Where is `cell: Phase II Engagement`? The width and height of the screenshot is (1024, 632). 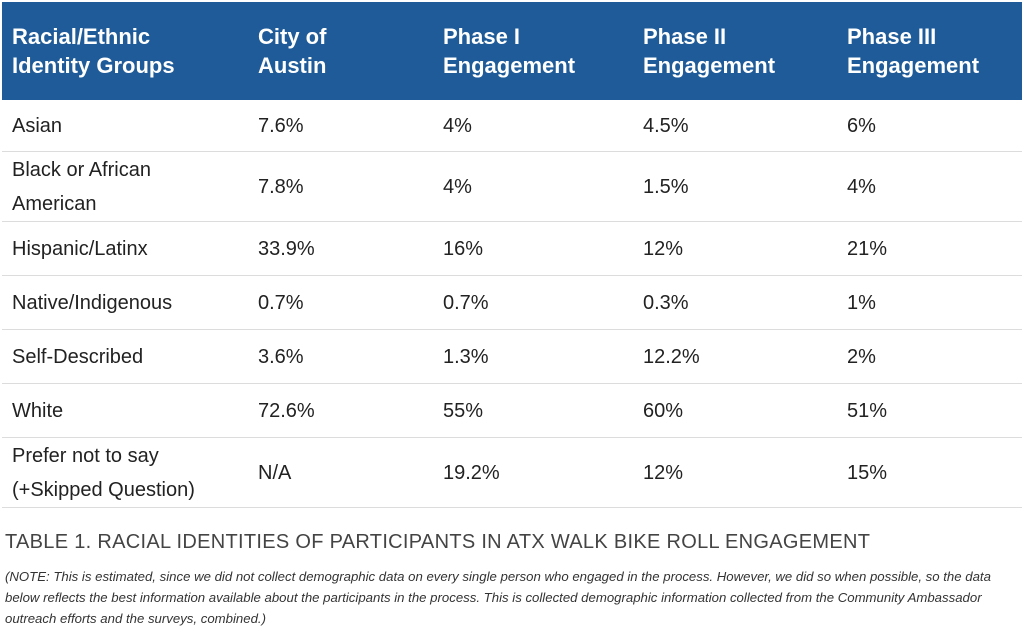
cell: Phase II Engagement is located at coordinates (733, 51).